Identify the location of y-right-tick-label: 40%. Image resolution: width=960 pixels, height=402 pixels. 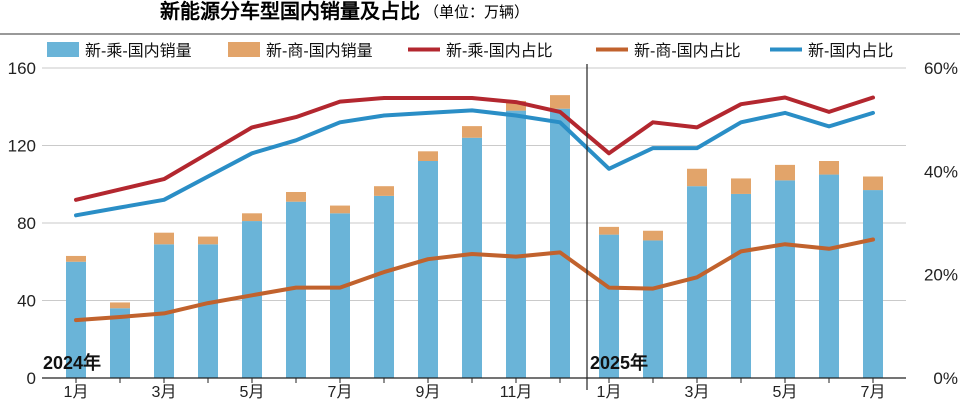
(941, 171).